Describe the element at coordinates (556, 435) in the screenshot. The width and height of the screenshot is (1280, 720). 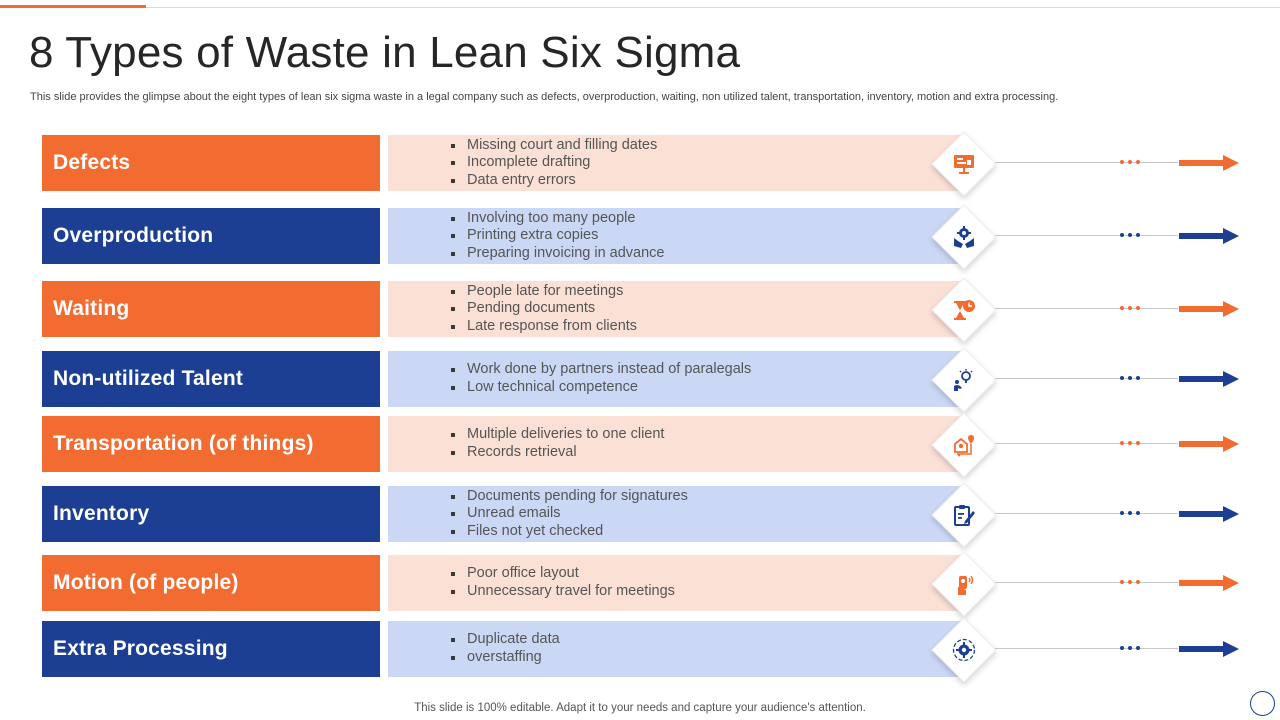
I see `waste-example-item: Multiple deliveries to one client` at that location.